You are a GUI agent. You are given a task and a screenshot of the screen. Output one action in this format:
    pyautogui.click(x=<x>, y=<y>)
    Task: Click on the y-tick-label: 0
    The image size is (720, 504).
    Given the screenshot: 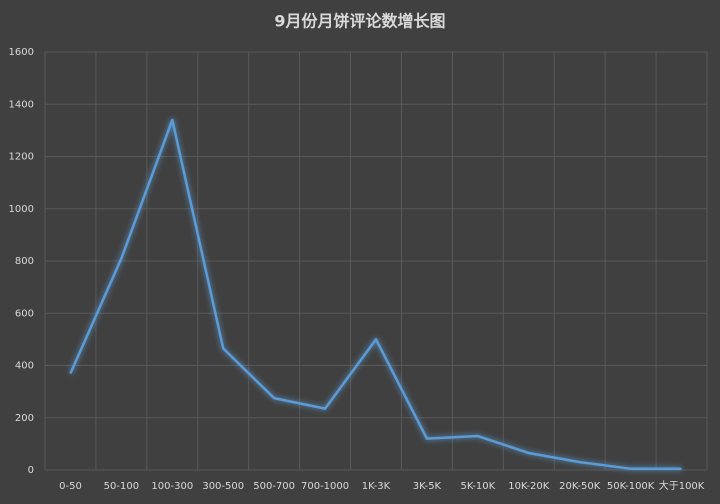 What is the action you would take?
    pyautogui.click(x=31, y=470)
    